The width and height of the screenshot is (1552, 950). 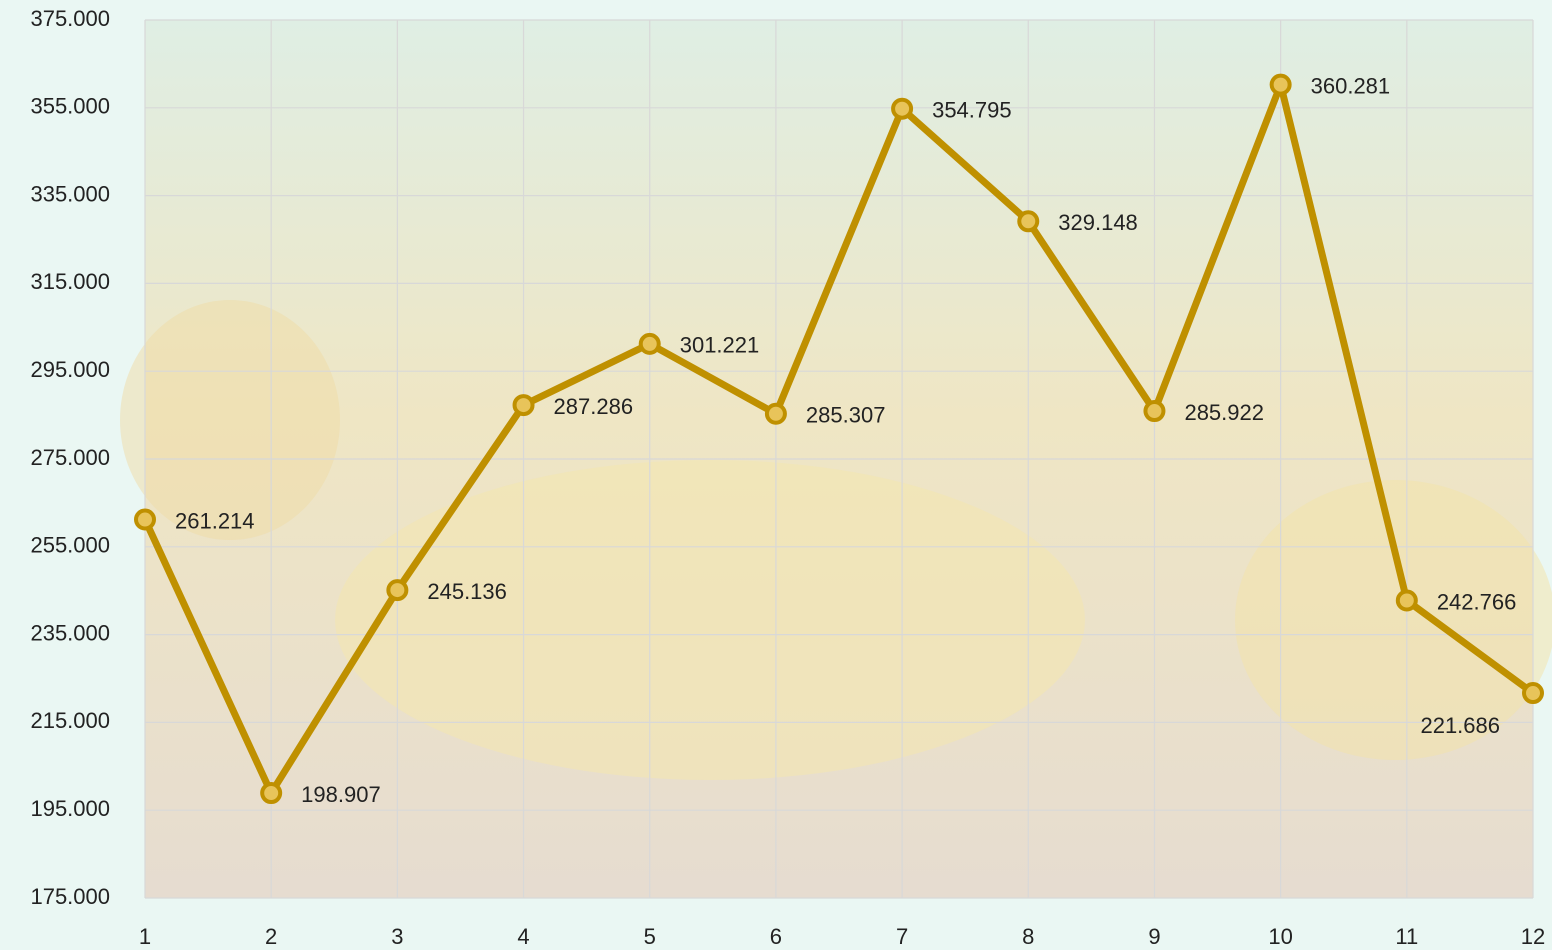 What do you see at coordinates (70, 18) in the screenshot?
I see `y-tick-label: 375.000` at bounding box center [70, 18].